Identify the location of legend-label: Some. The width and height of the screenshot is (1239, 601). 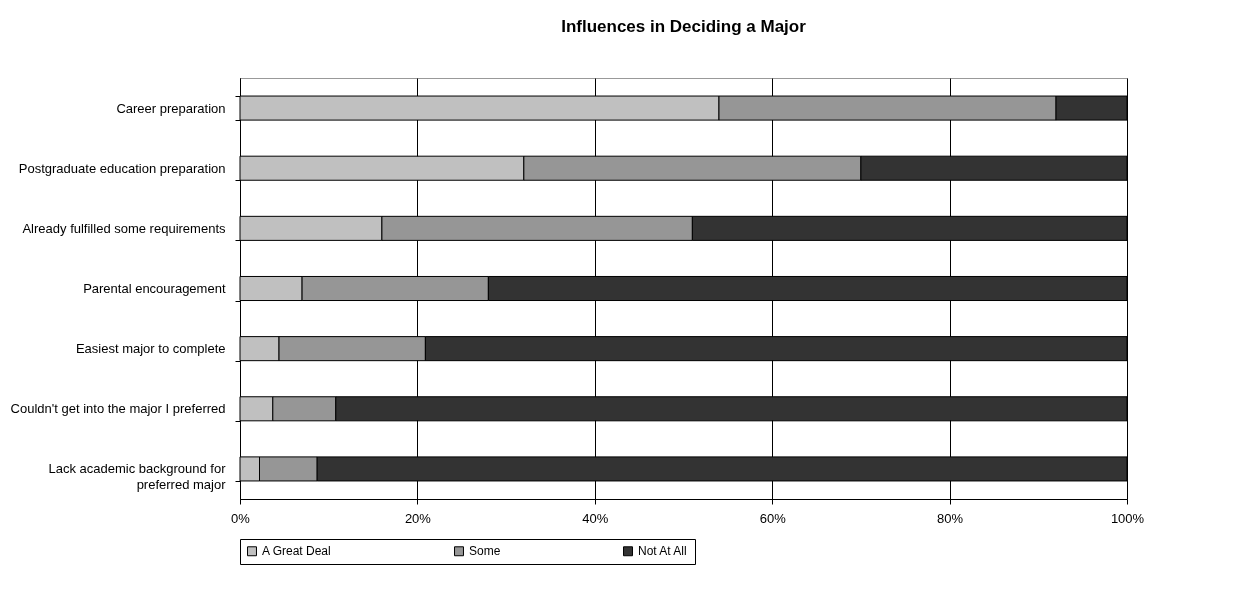
(485, 551).